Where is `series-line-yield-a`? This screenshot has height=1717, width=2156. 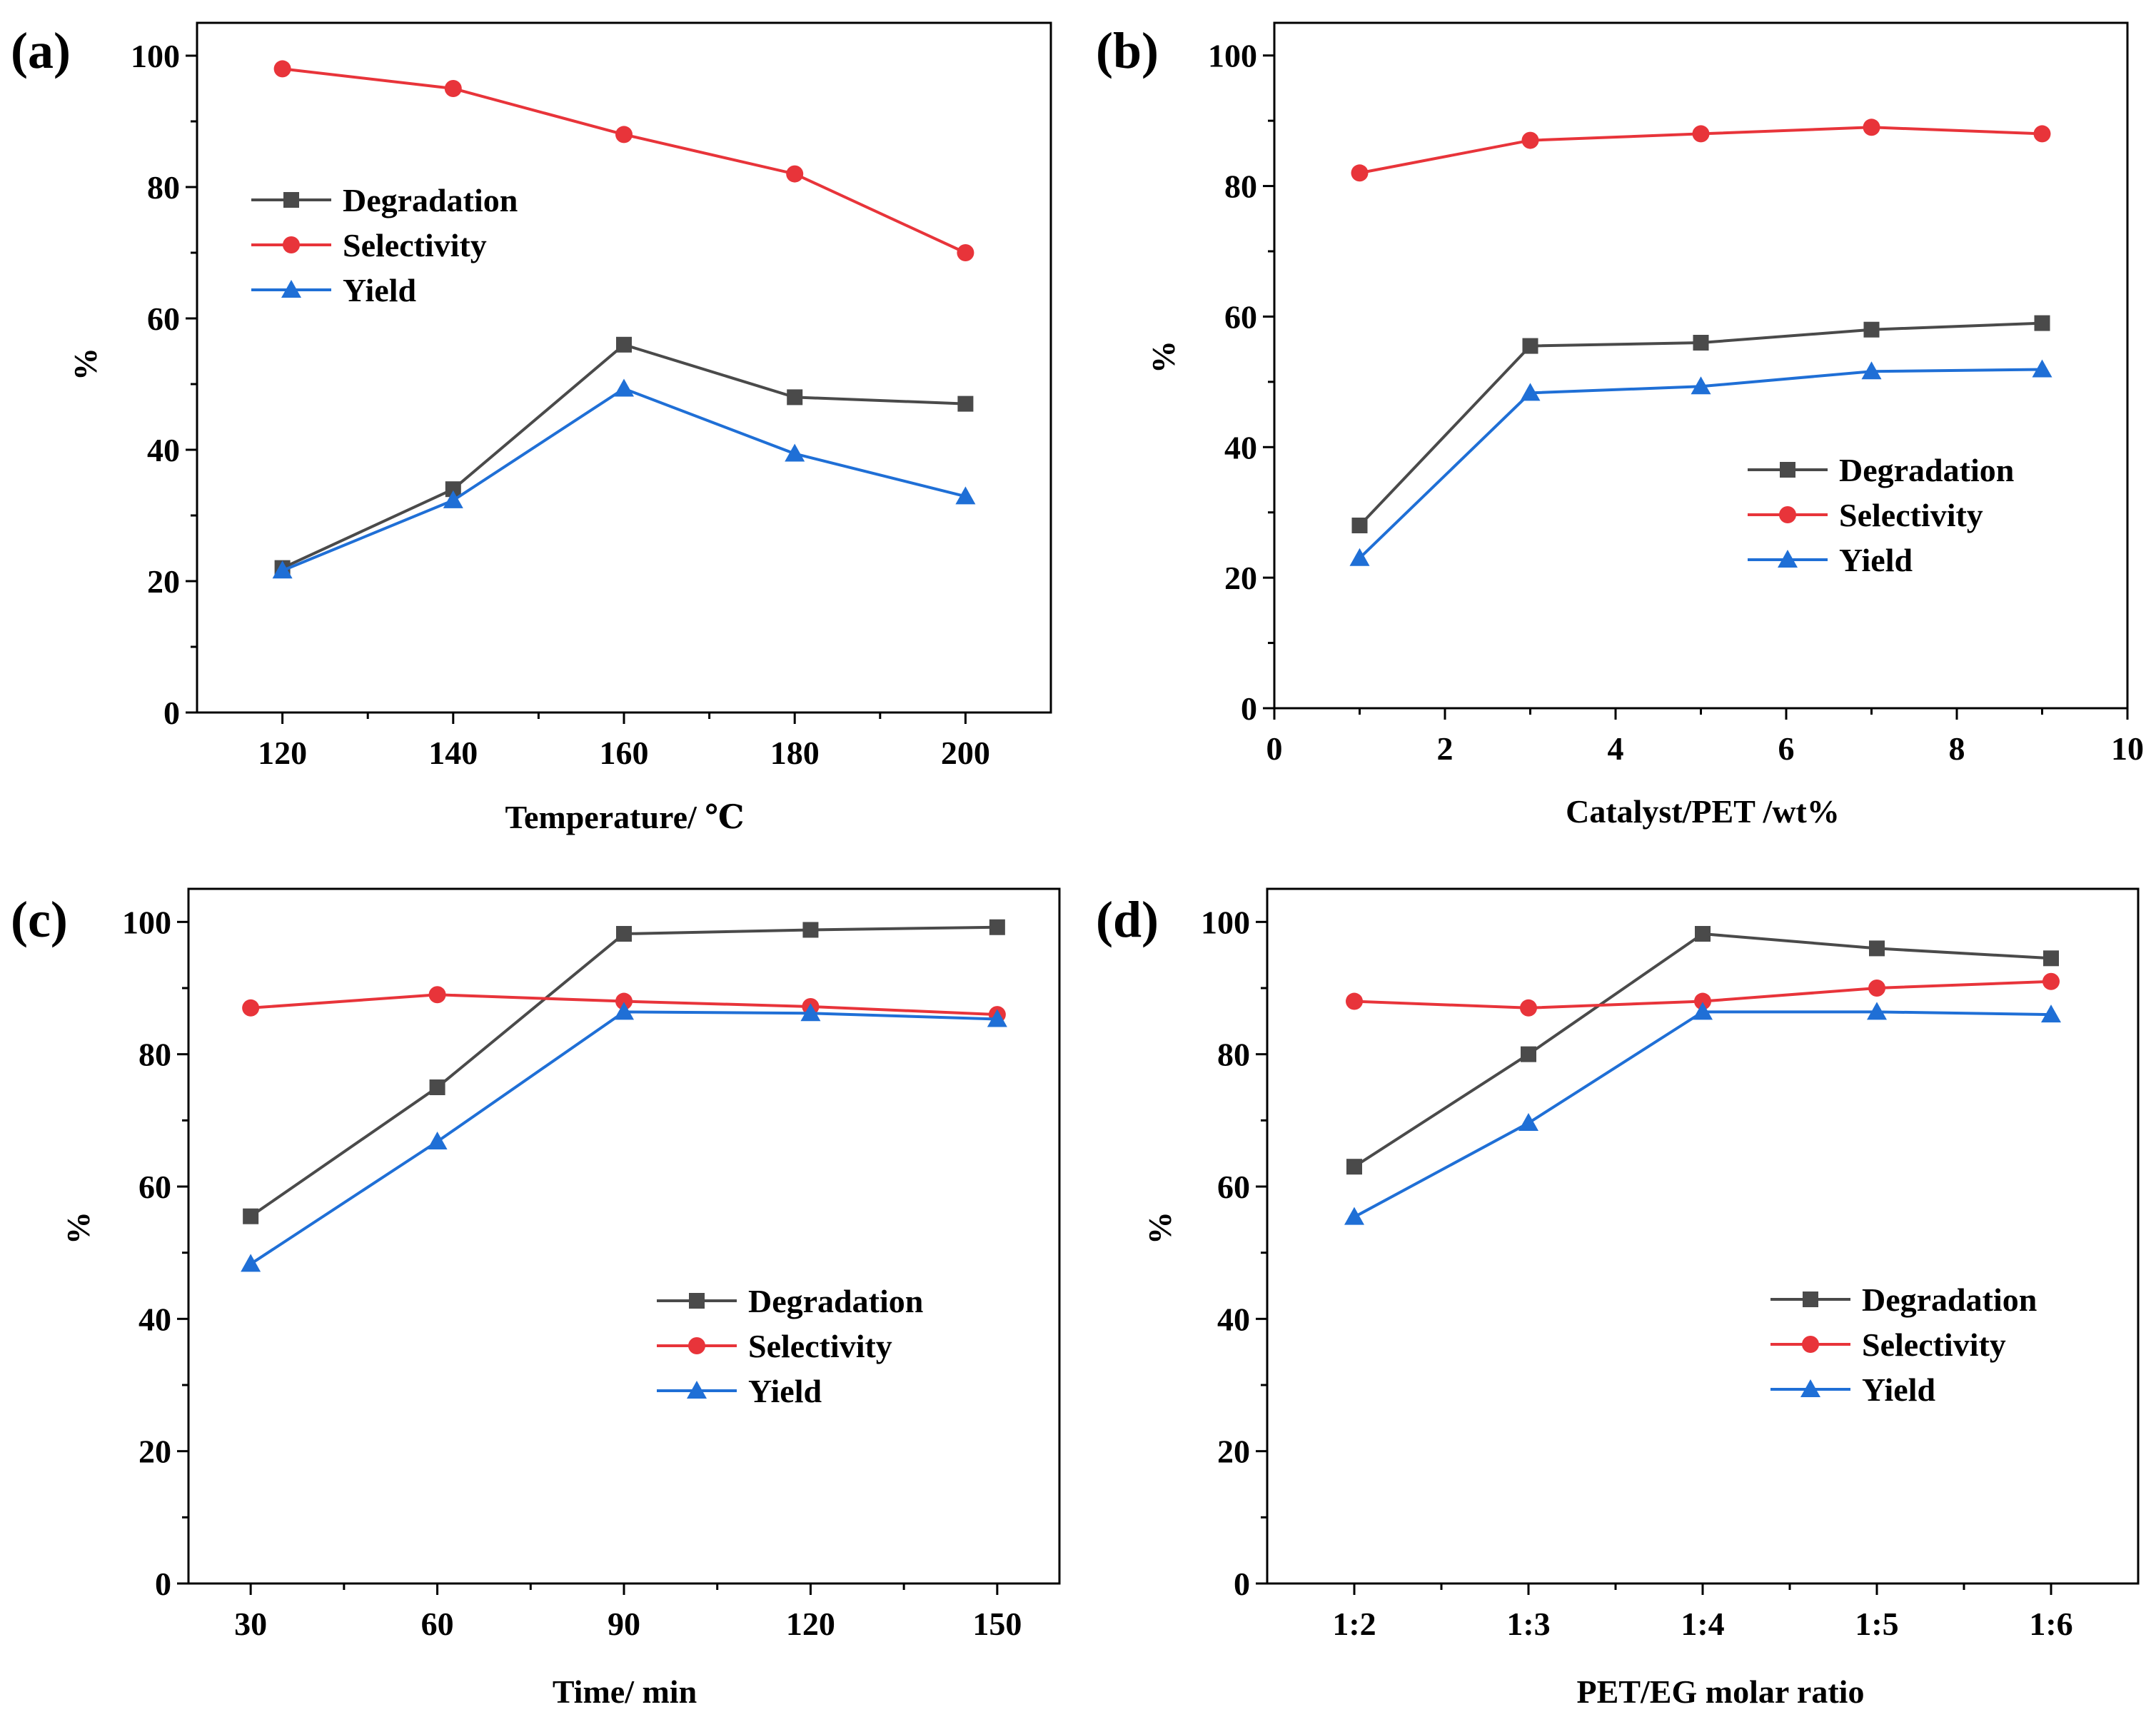 series-line-yield-a is located at coordinates (624, 480).